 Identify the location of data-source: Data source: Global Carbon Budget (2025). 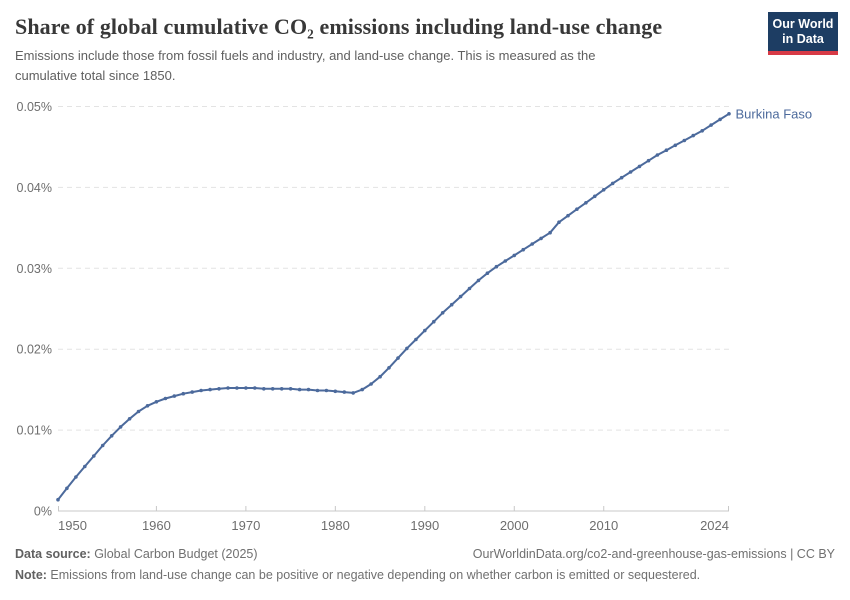
(136, 554).